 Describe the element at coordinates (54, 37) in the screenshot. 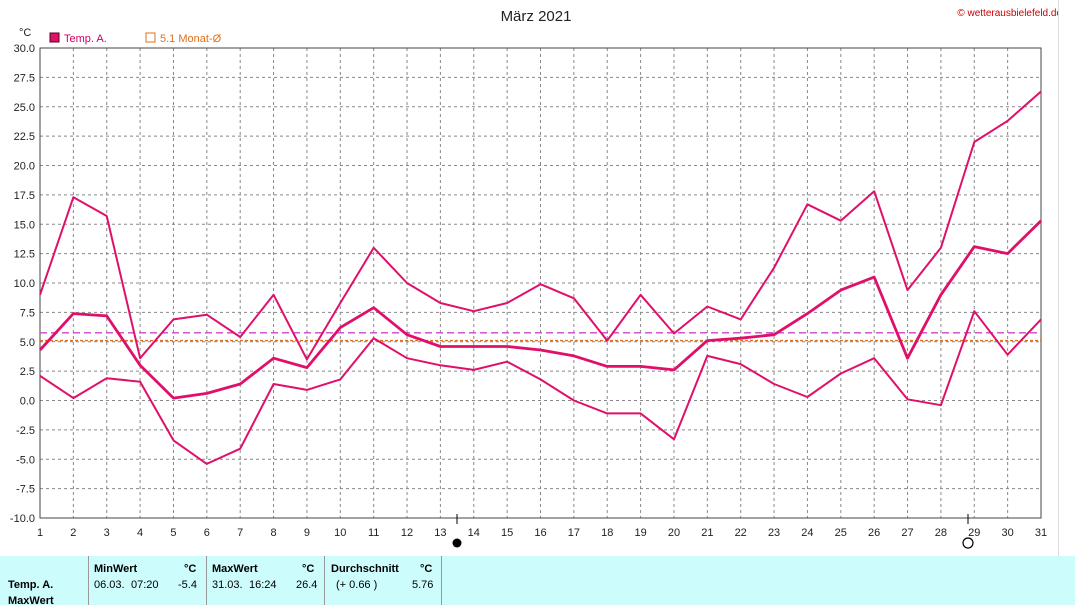

I see `legend-swatch-temp` at that location.